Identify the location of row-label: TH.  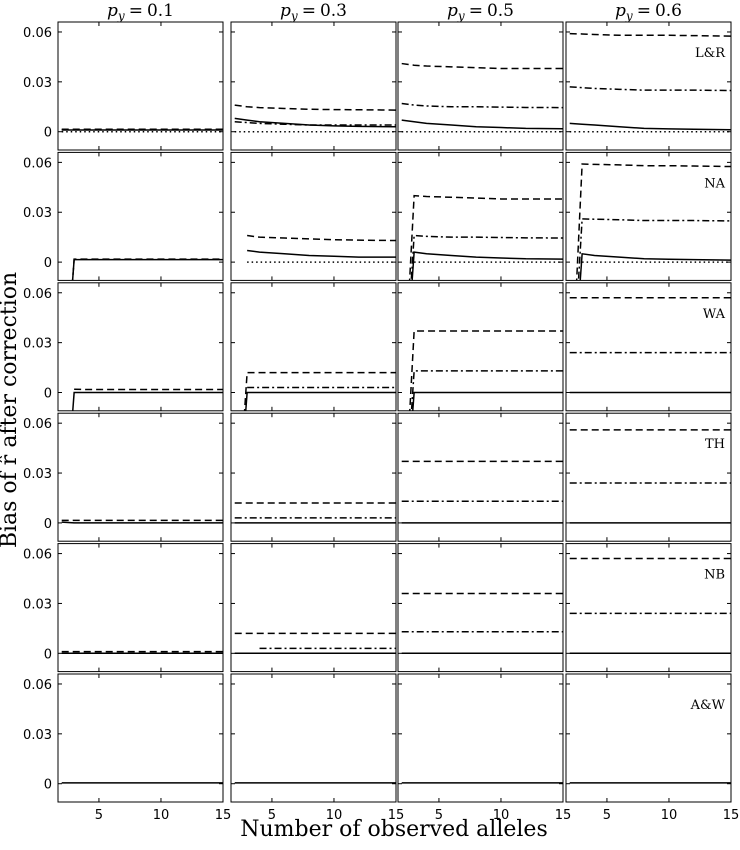
(715, 444).